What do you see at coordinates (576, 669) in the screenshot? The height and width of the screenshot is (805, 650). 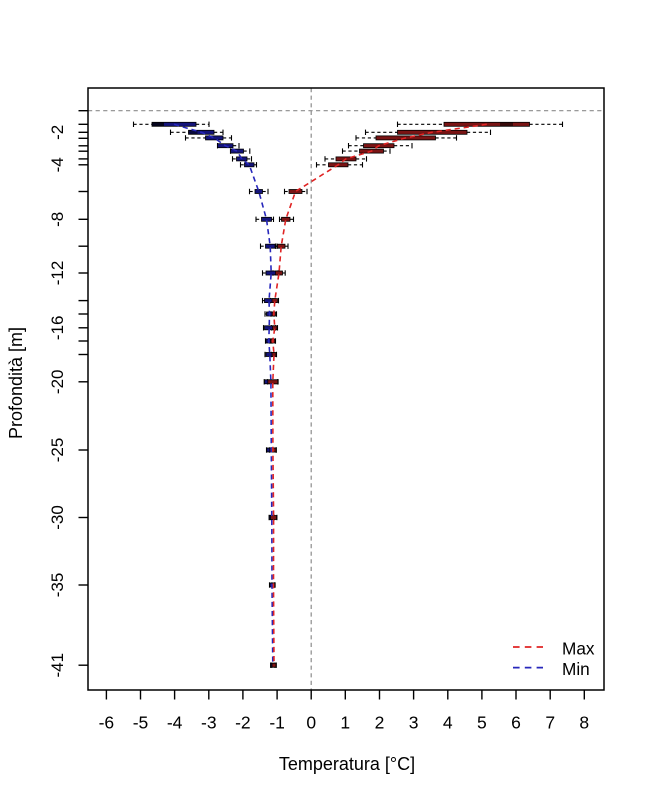 I see `svg-text: Min` at bounding box center [576, 669].